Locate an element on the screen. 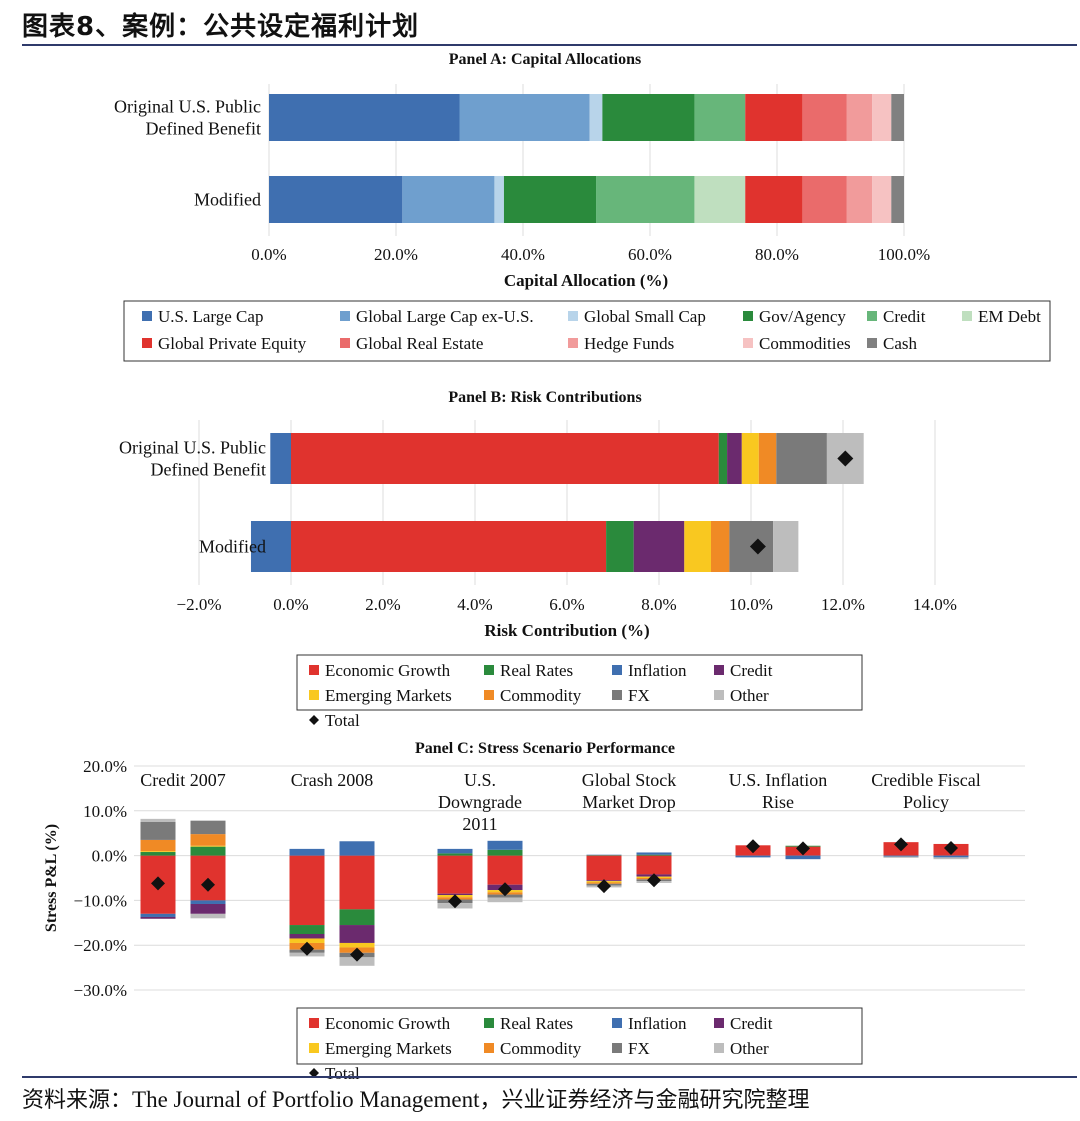 Image resolution: width=1080 pixels, height=1121 pixels. panel-c-scenario-label: Credit 2007 is located at coordinates (183, 780).